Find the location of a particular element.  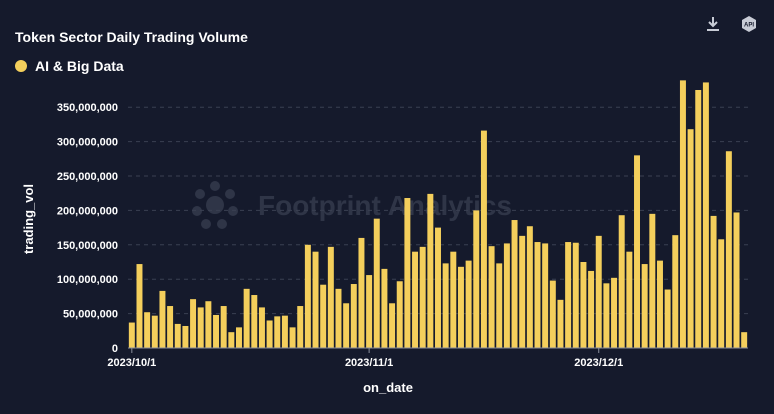

watermark: Footprint Analytics is located at coordinates (352, 205).